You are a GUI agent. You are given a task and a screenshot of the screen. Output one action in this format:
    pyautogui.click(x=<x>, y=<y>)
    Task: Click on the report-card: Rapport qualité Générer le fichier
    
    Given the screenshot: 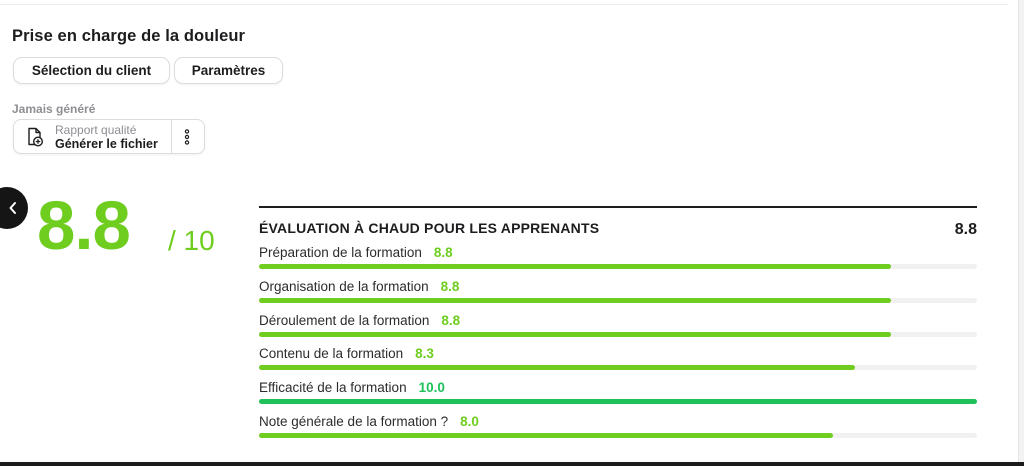 What is the action you would take?
    pyautogui.click(x=109, y=136)
    